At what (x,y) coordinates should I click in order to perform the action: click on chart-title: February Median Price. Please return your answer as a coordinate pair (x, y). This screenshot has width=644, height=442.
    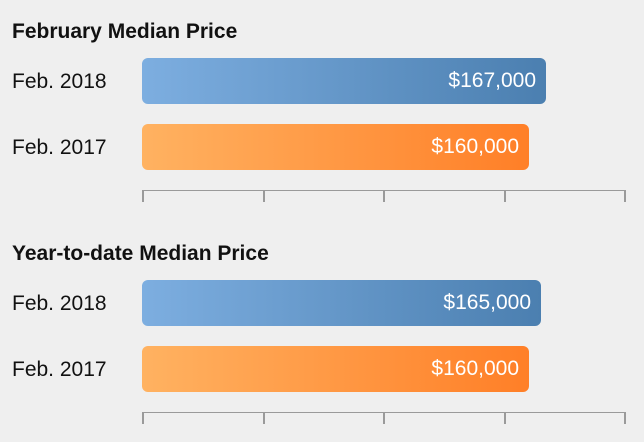
    Looking at the image, I should click on (125, 31).